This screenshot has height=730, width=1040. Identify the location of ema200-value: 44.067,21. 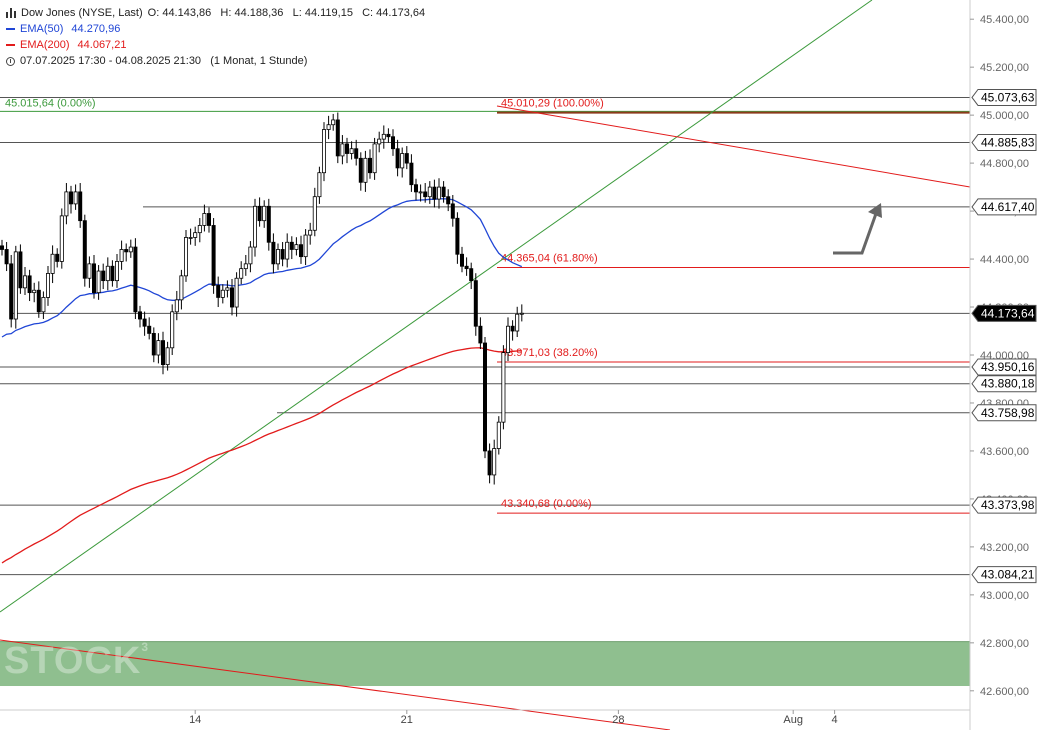
(102, 45).